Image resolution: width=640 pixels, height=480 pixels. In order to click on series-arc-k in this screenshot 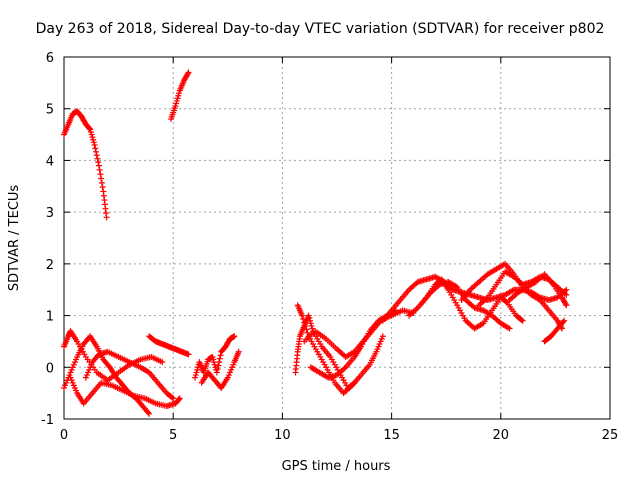, I will do `click(340, 349)`.